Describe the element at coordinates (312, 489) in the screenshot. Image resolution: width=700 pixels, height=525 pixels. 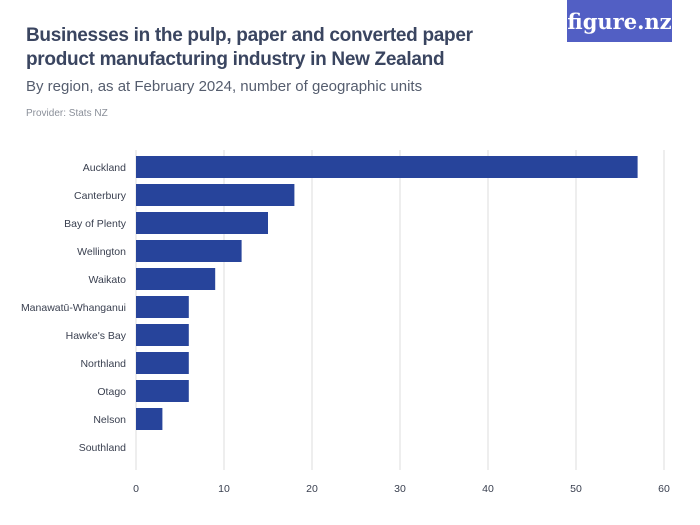
I see `x-tick-label: 20` at that location.